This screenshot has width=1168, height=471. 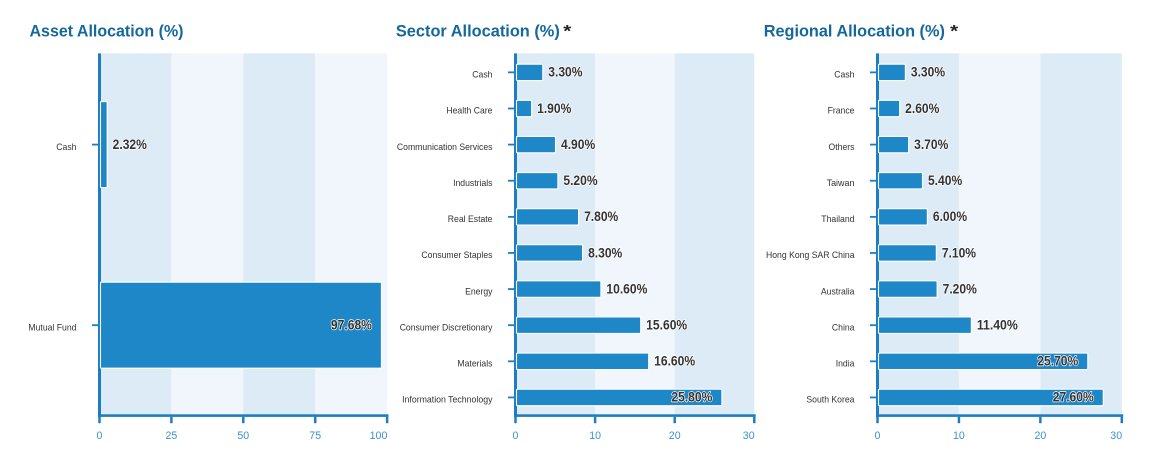 I want to click on svg-text: Thailand, so click(x=837, y=219).